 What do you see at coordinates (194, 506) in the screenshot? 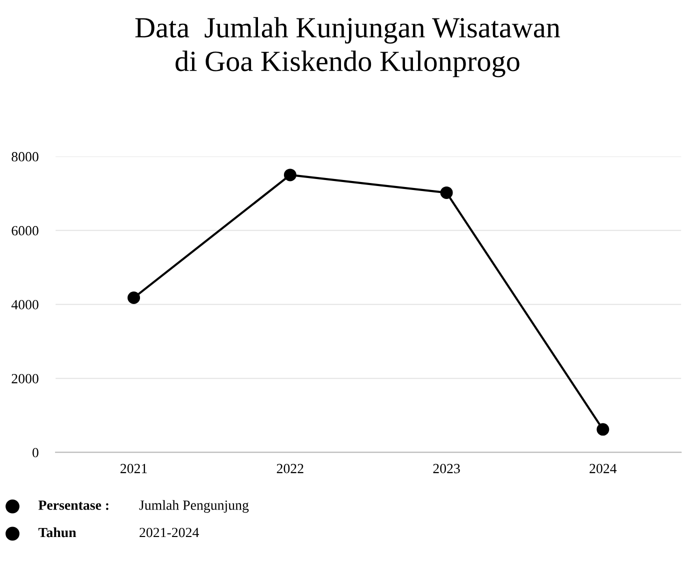
I see `text: Jumlah Pengunjung` at bounding box center [194, 506].